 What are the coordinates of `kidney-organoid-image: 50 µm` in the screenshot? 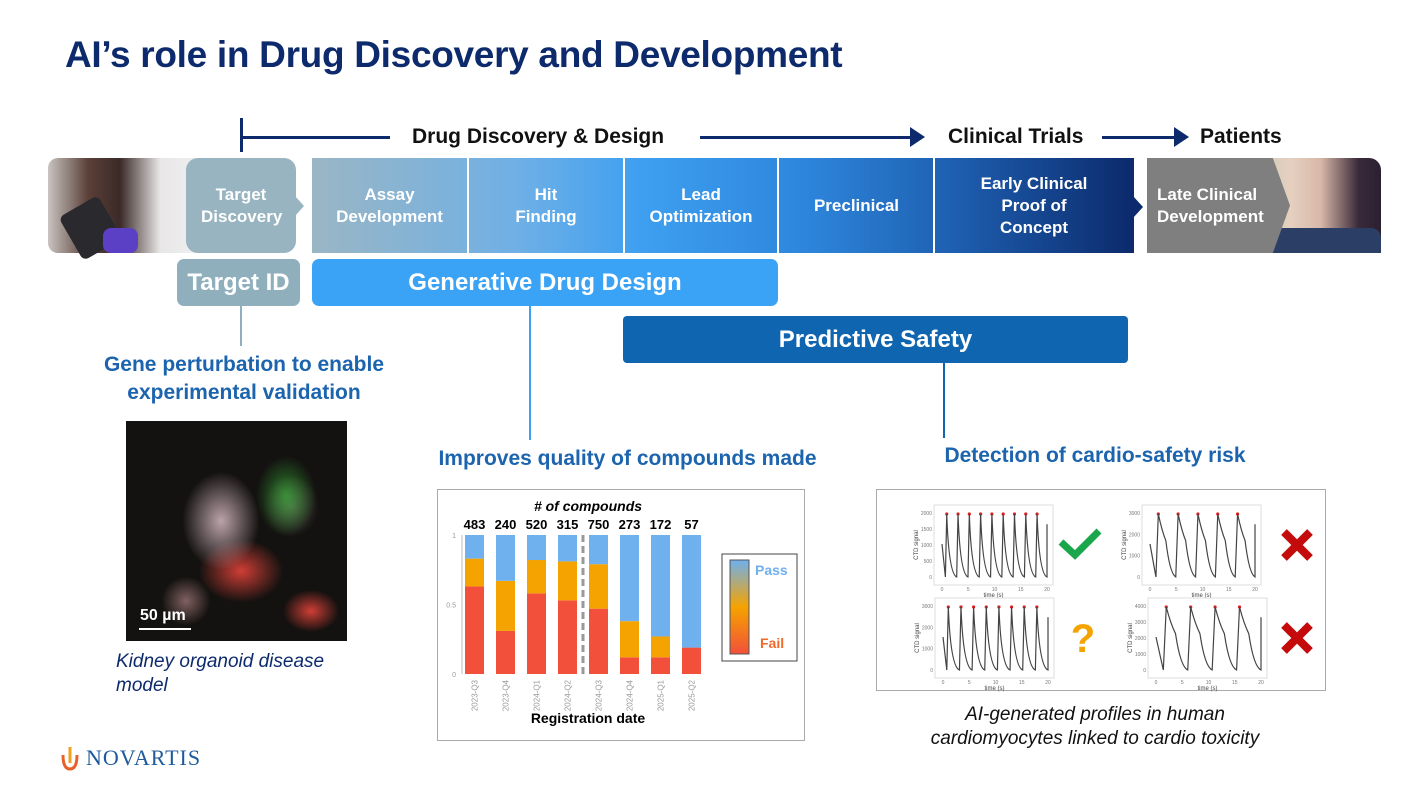 It's located at (236, 531).